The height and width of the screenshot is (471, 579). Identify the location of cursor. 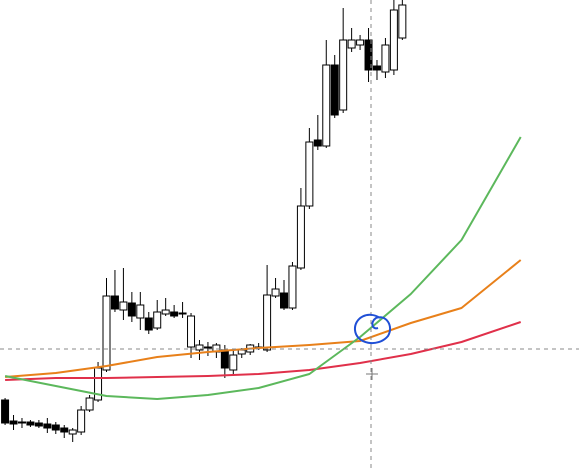
(372, 374).